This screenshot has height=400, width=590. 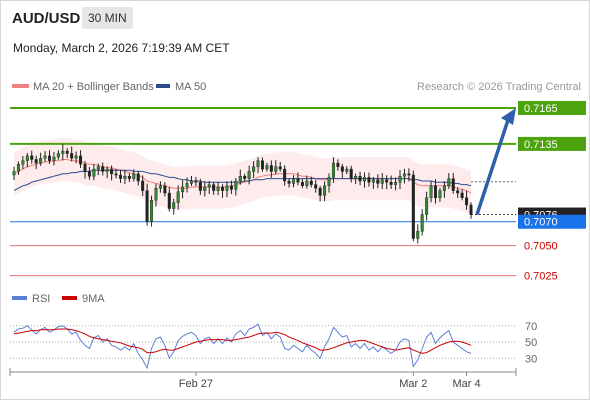 What do you see at coordinates (41, 299) in the screenshot?
I see `rsi-legend-label: RSI` at bounding box center [41, 299].